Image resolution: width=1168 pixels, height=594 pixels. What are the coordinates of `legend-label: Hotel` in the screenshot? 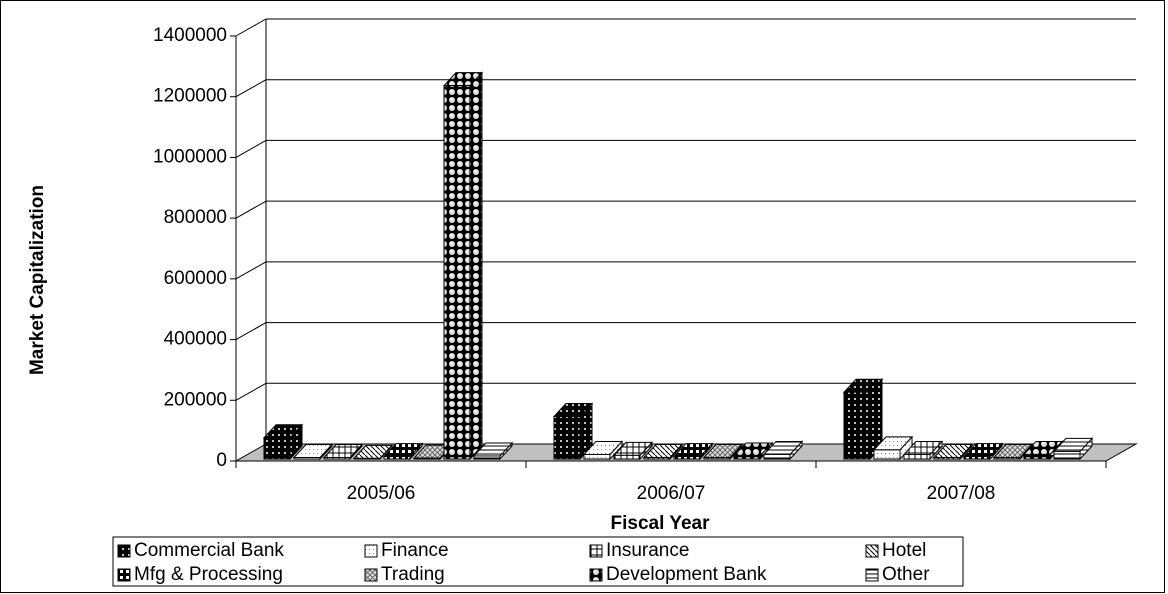 It's located at (904, 550).